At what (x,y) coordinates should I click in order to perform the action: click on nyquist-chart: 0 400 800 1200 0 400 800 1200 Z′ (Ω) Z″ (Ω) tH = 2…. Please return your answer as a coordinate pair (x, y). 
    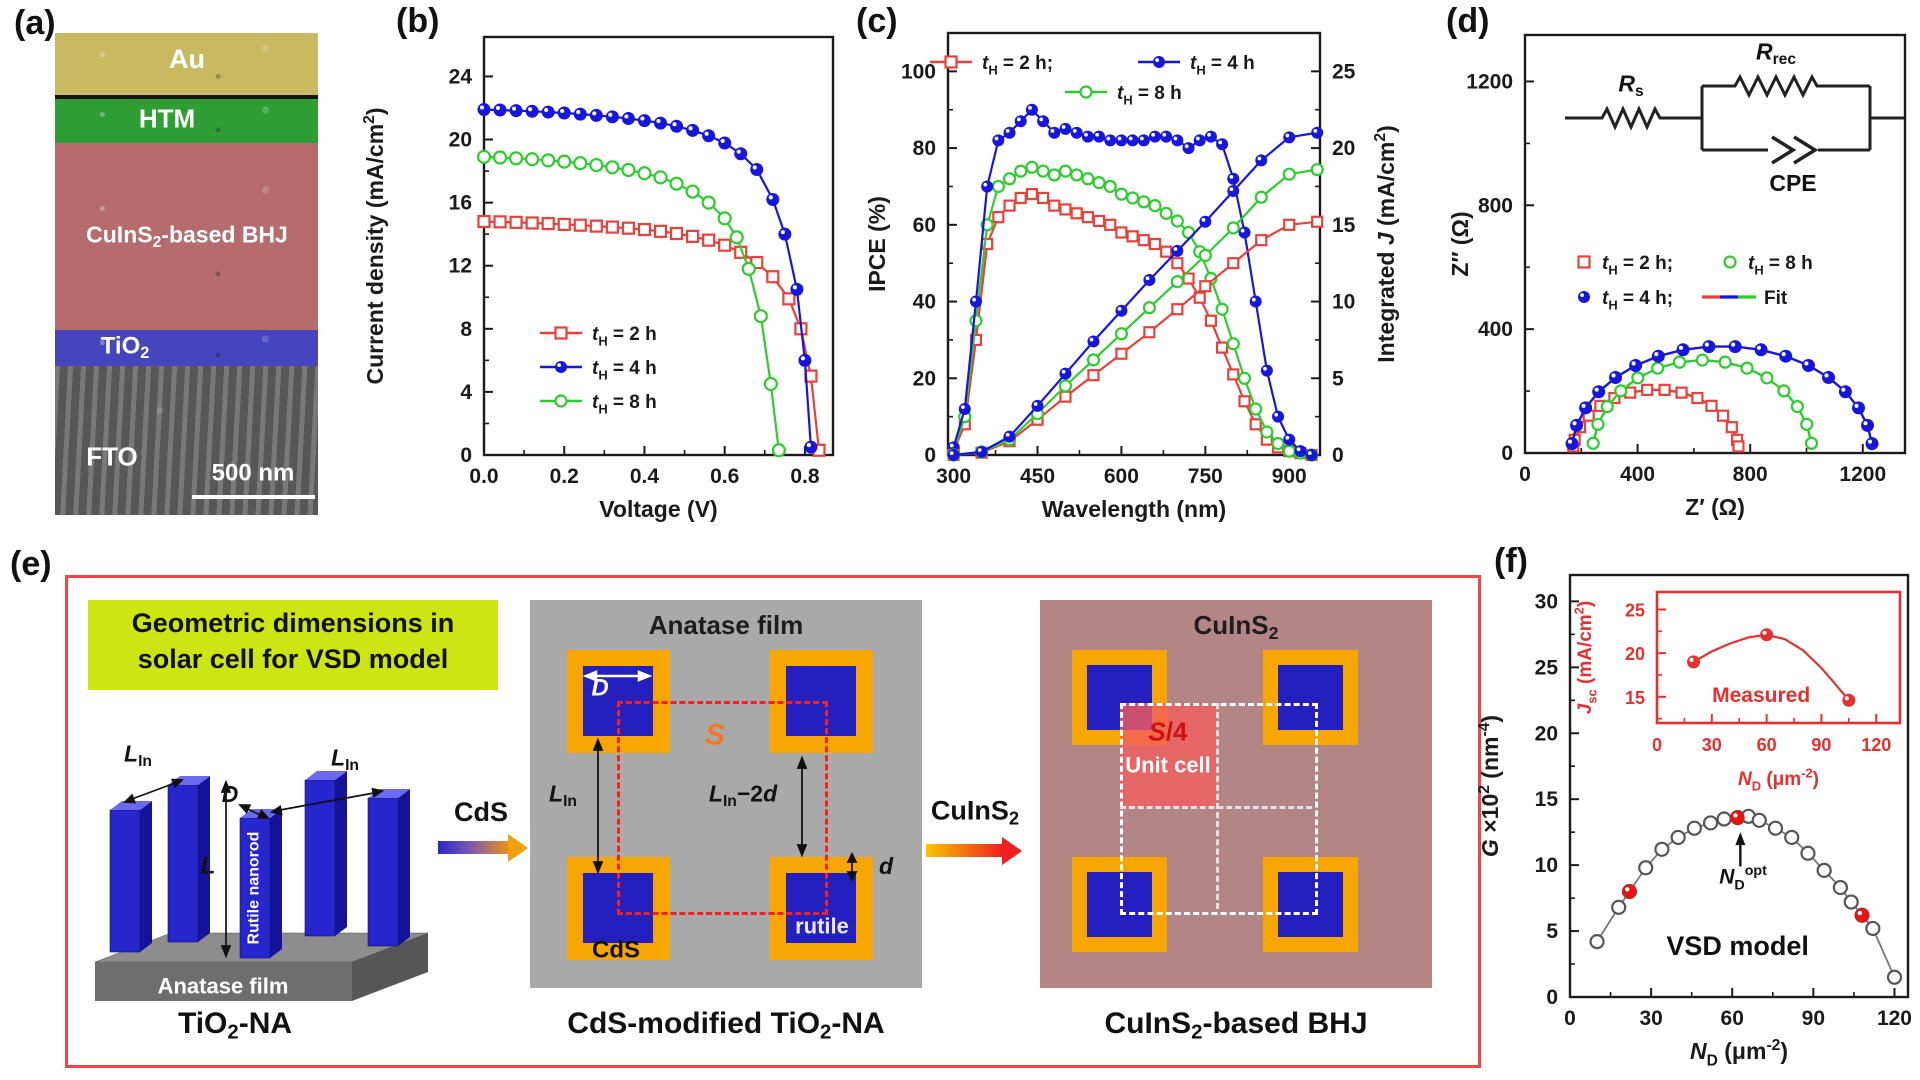
    Looking at the image, I should click on (1677, 276).